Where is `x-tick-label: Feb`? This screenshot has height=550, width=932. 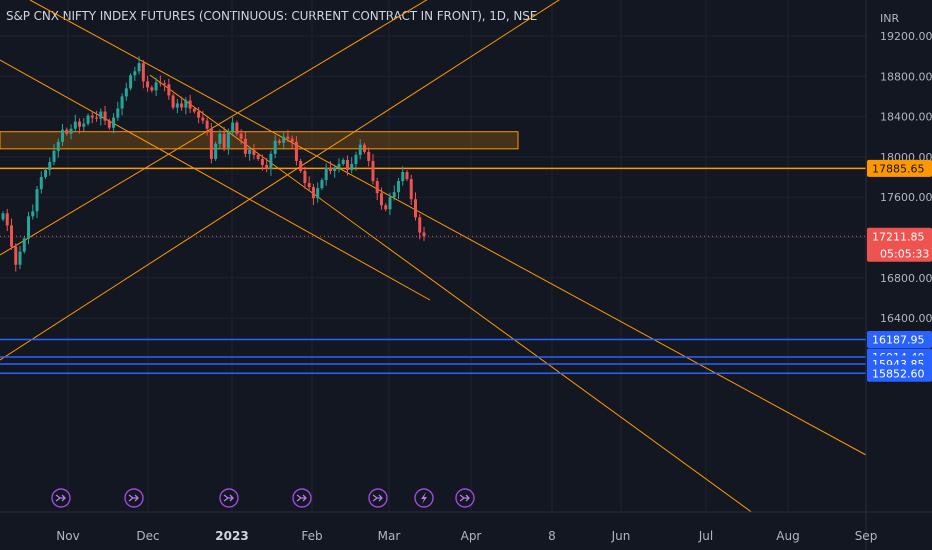
x-tick-label: Feb is located at coordinates (311, 536).